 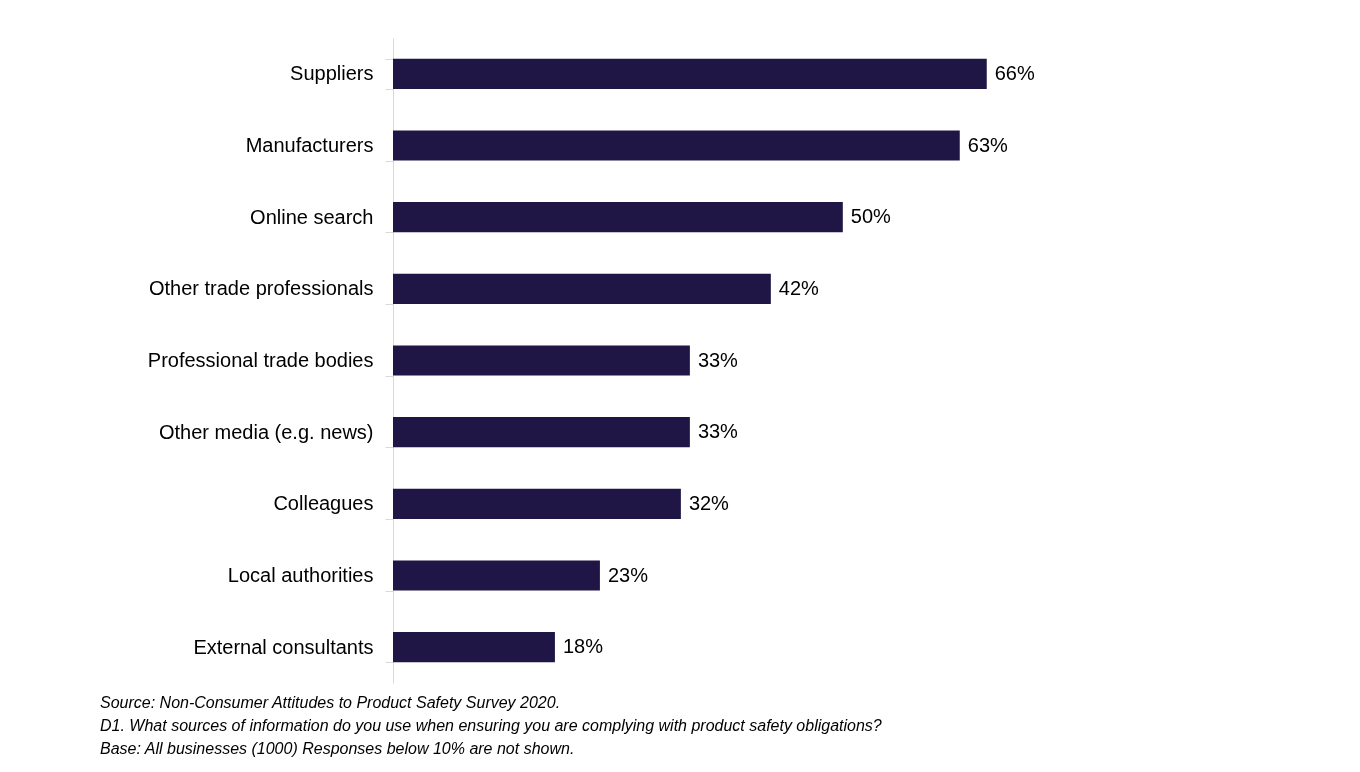 I want to click on data-label: 32%, so click(x=709, y=502).